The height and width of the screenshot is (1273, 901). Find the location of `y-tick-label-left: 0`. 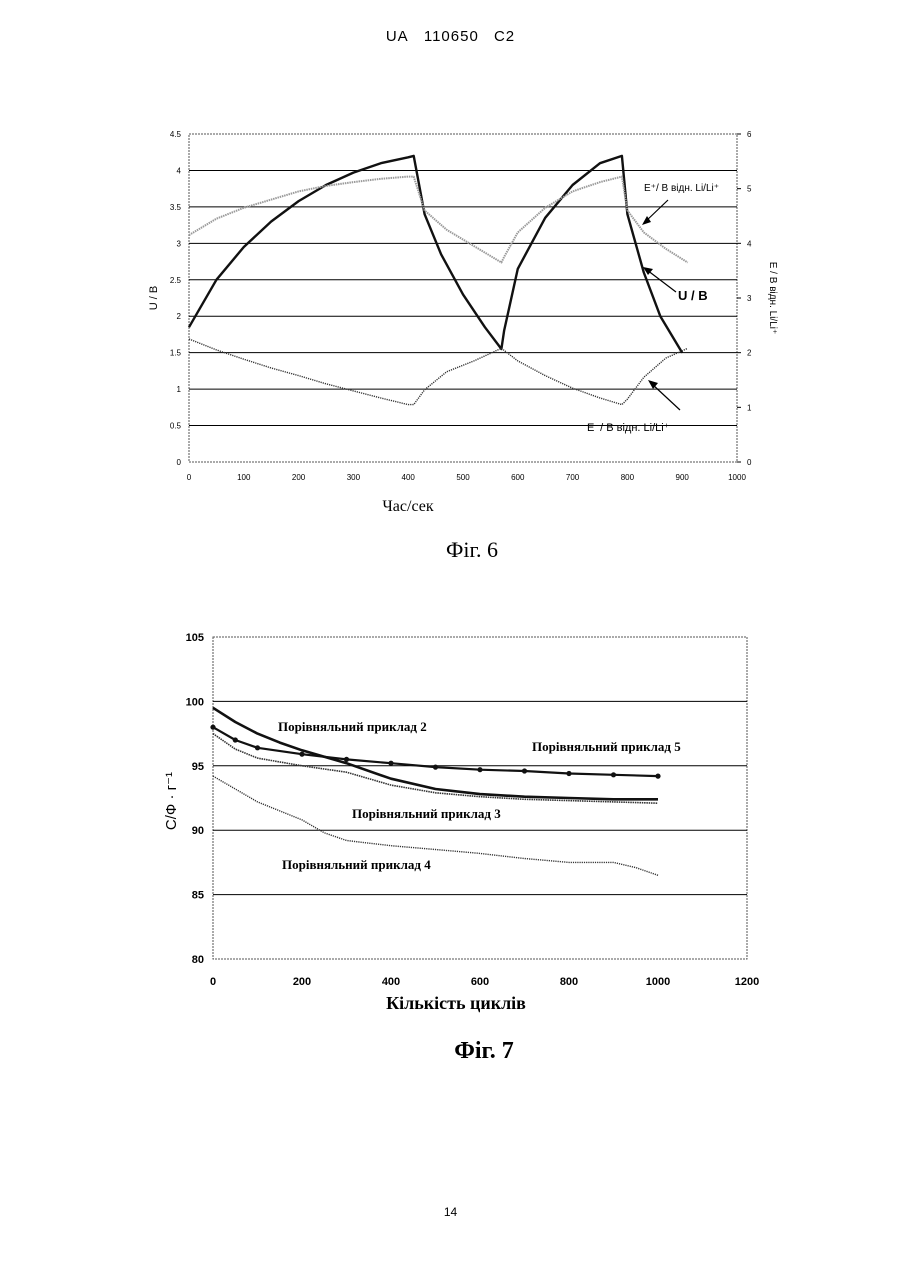

y-tick-label-left: 0 is located at coordinates (179, 462).